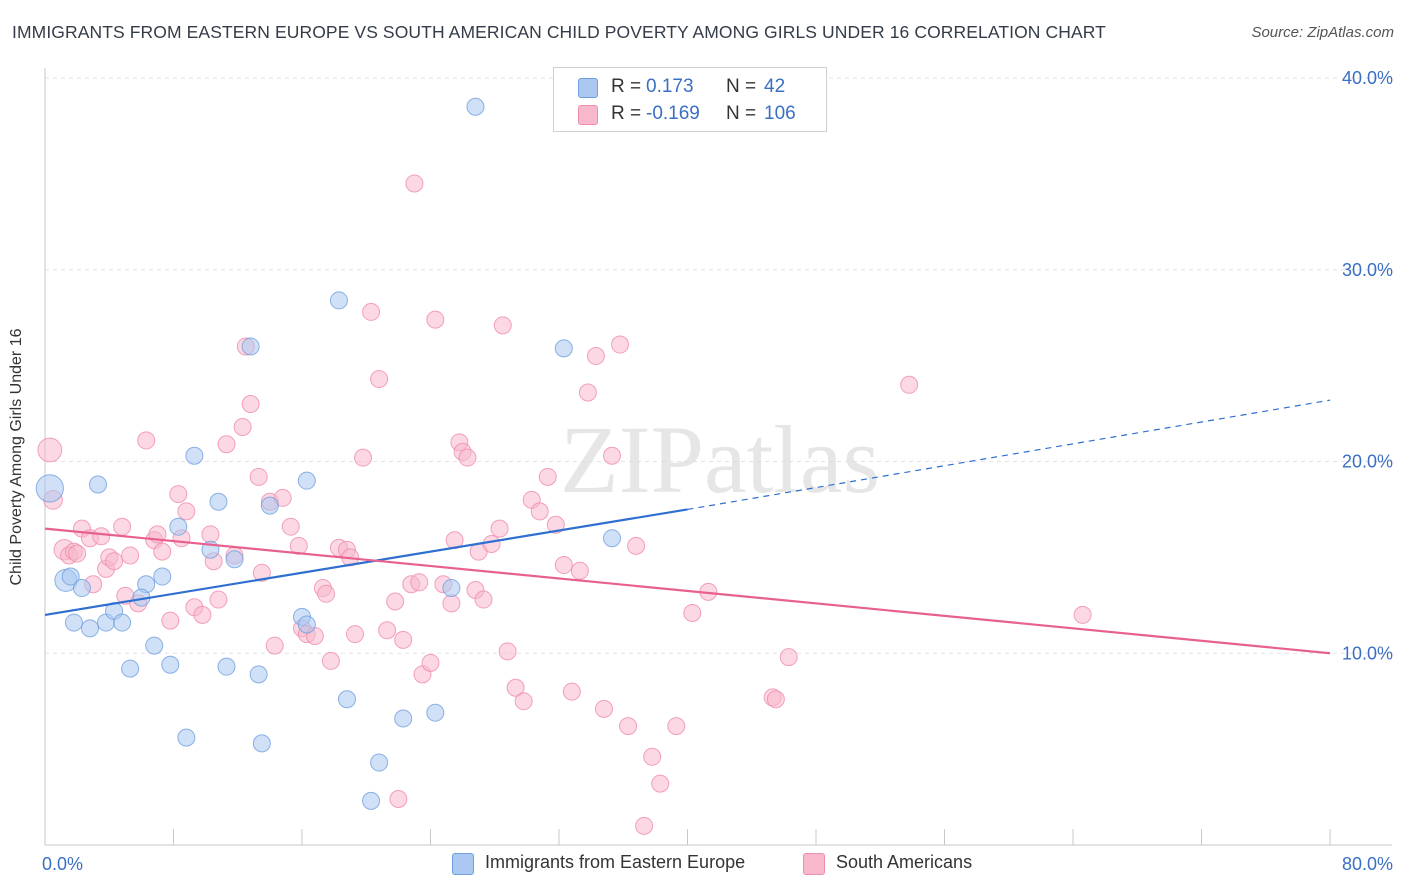 The image size is (1406, 892). What do you see at coordinates (1367, 653) in the screenshot?
I see `y-tick-label: 10.0%` at bounding box center [1367, 653].